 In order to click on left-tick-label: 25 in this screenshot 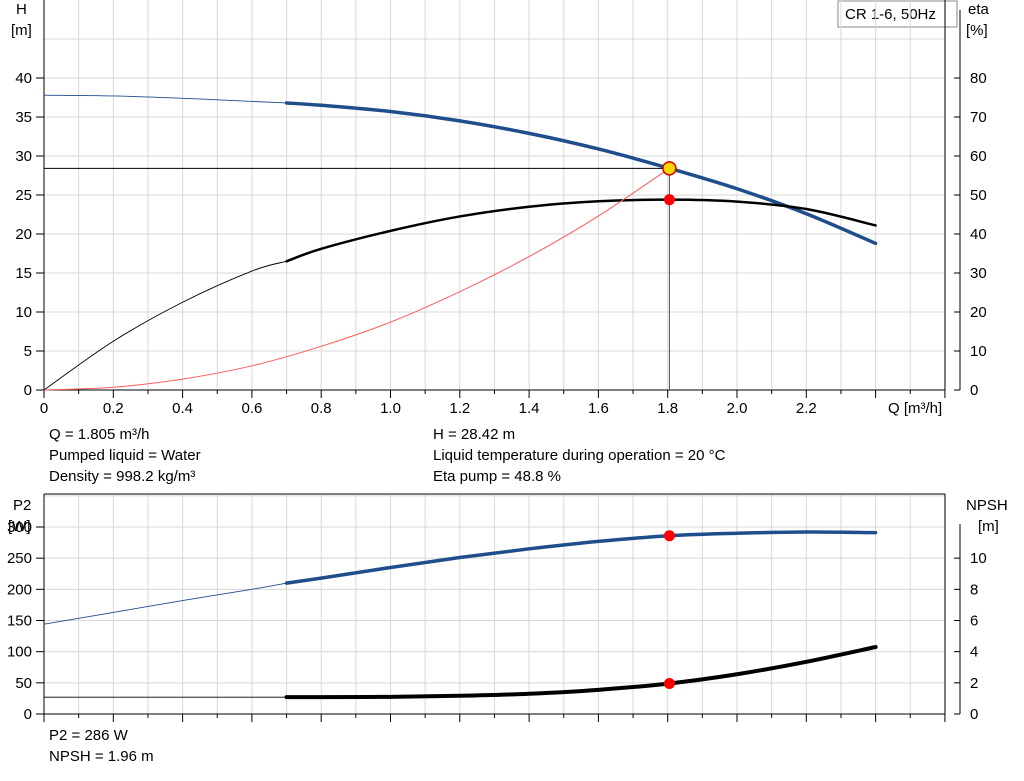, I will do `click(23, 195)`.